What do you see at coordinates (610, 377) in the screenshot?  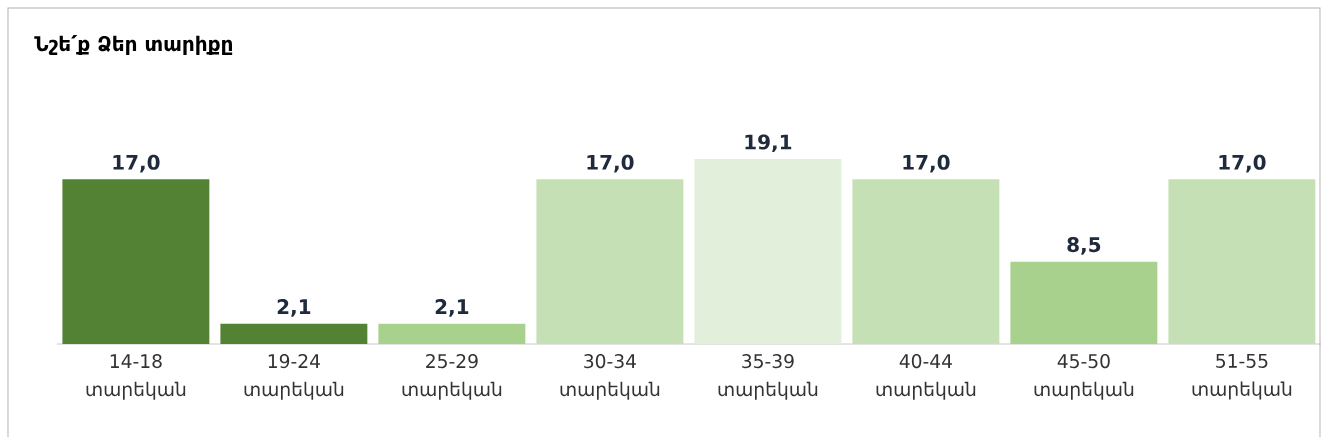 I see `x-tick-label: 30-34 տարեկան` at bounding box center [610, 377].